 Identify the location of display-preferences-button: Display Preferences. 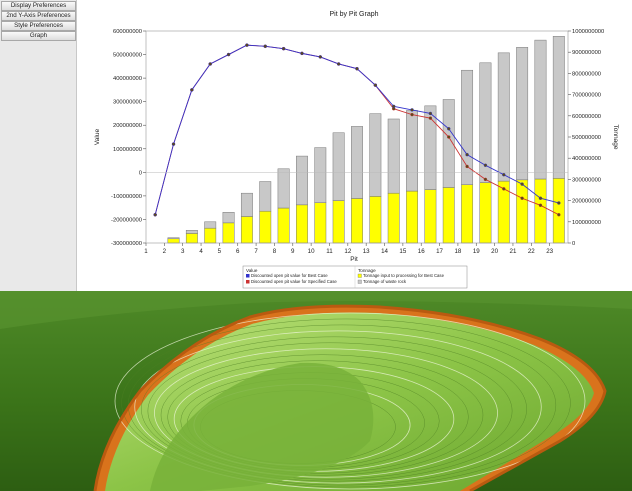
(38, 6).